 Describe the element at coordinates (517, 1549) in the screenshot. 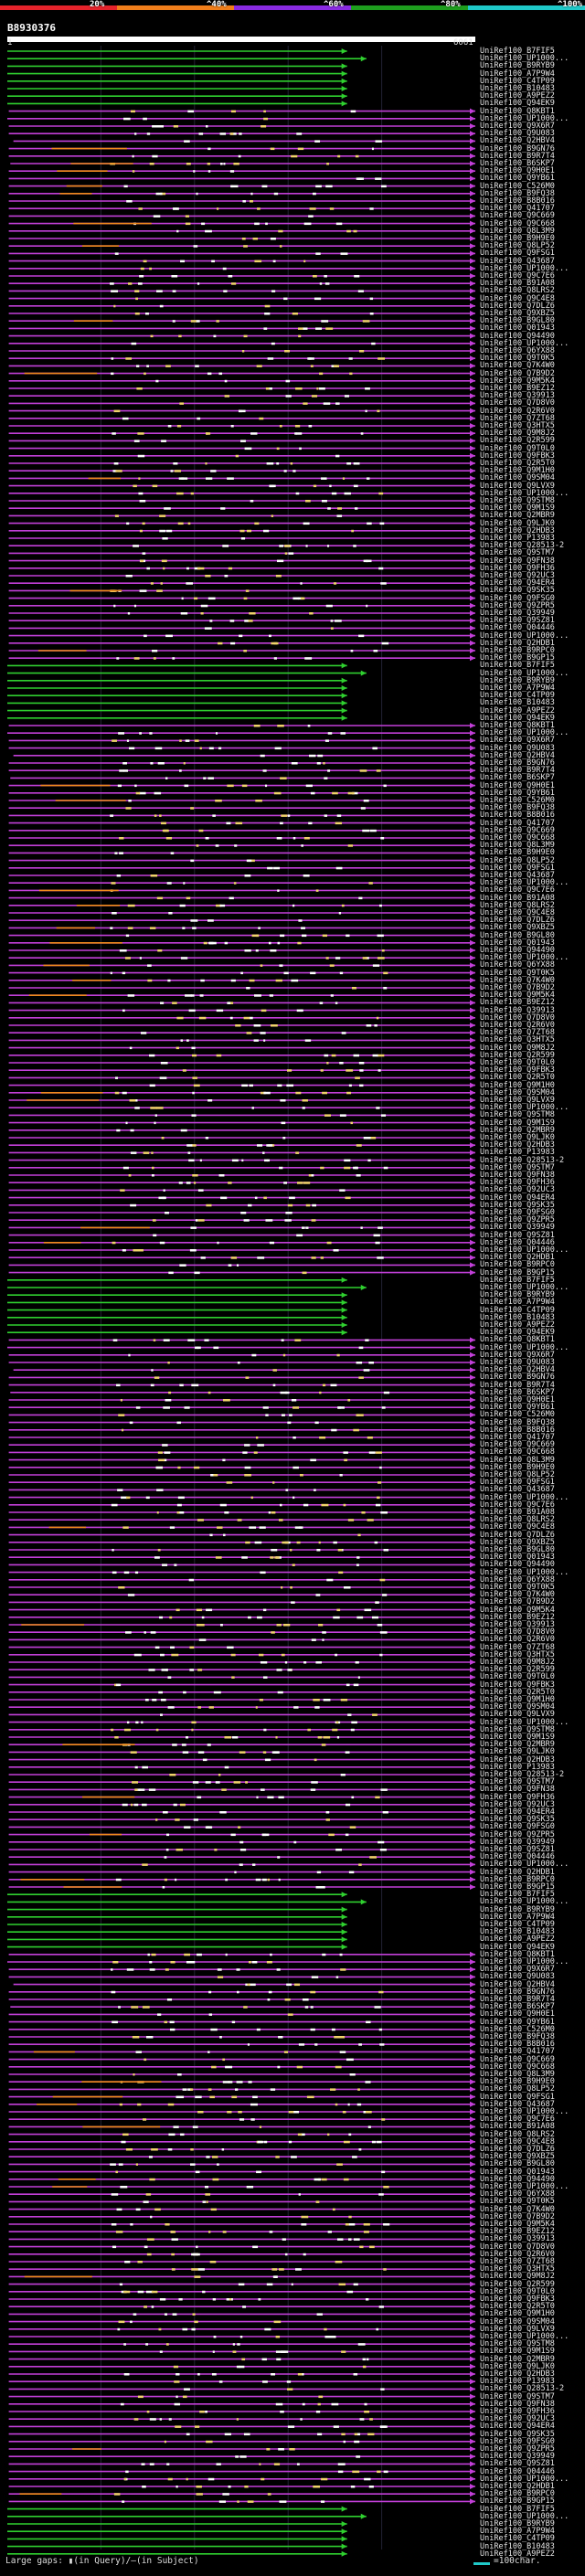

I see `hit-label: UniRef100_B9GL80` at that location.